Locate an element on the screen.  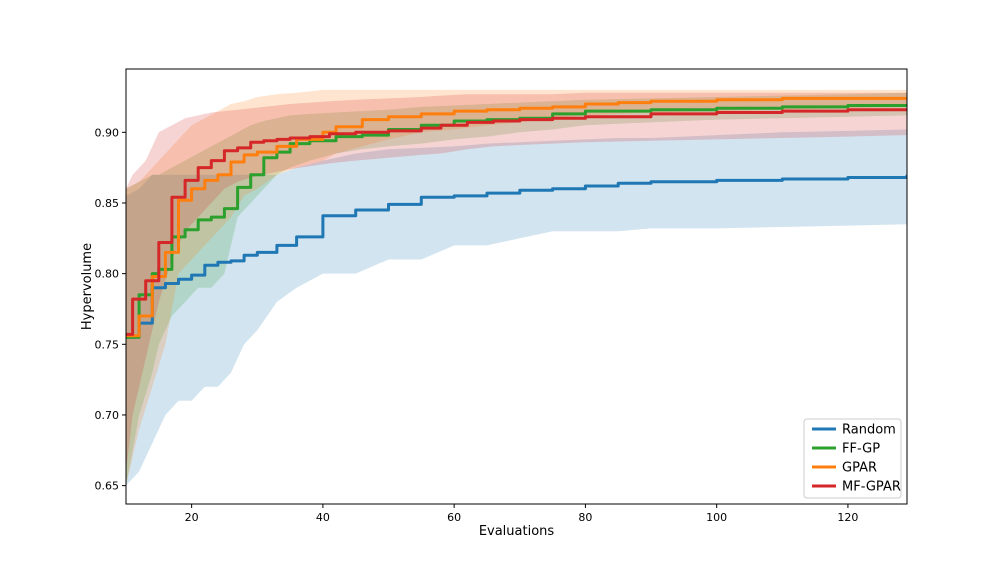
x-tick-label: 40 is located at coordinates (323, 517).